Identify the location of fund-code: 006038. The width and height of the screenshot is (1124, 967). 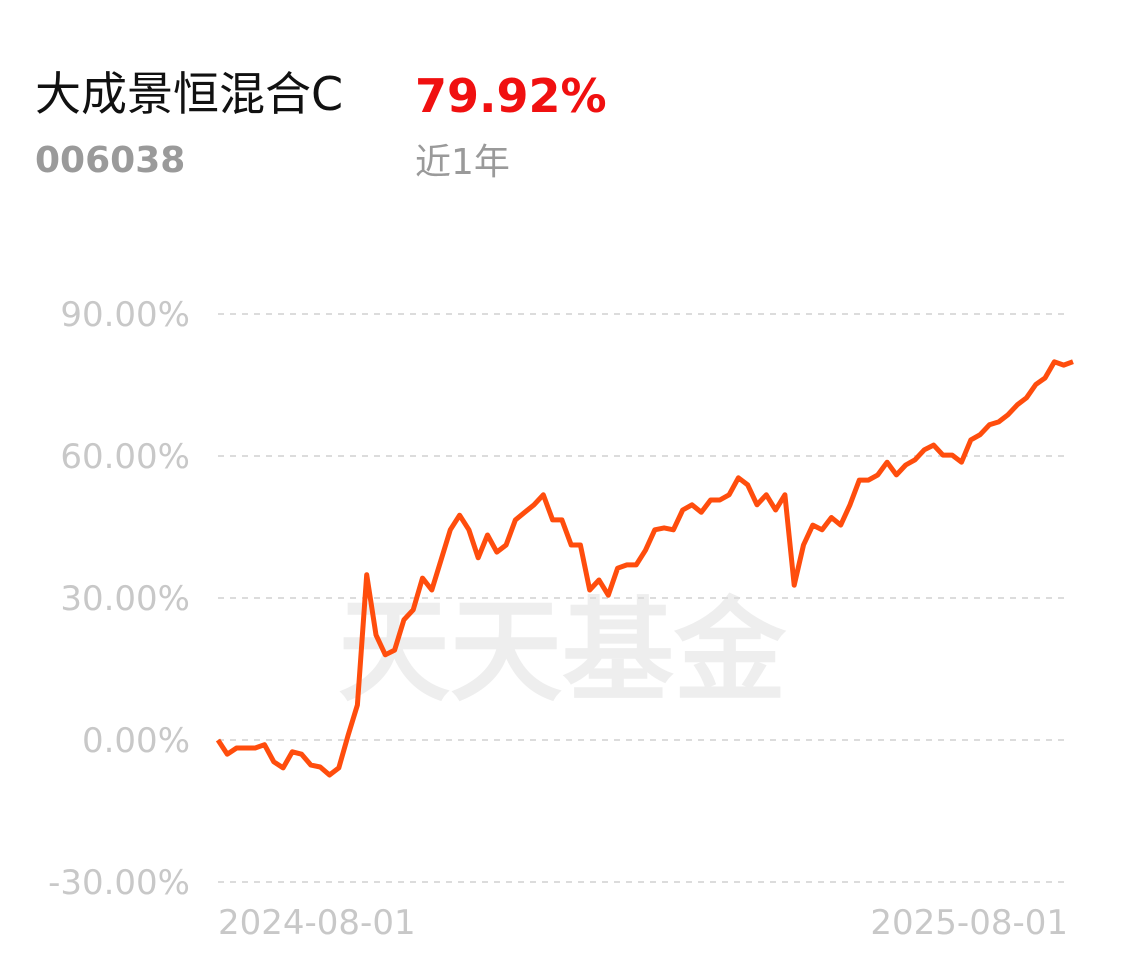
(110, 160).